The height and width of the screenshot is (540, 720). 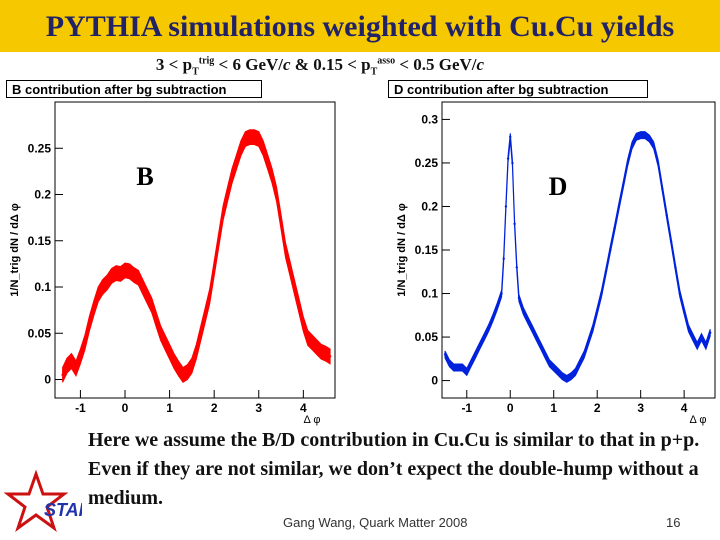 What do you see at coordinates (553, 408) in the screenshot?
I see `x-tick-label: 1` at bounding box center [553, 408].